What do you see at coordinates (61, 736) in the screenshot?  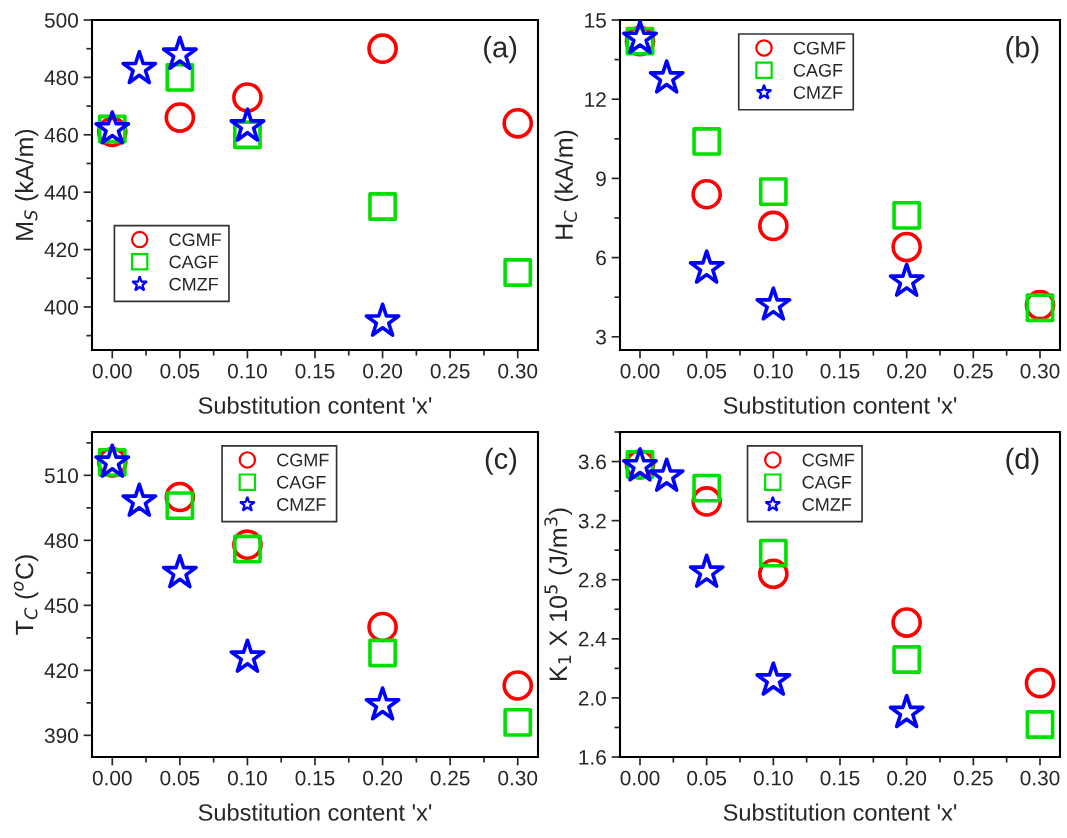 I see `y-tick-label: 390` at bounding box center [61, 736].